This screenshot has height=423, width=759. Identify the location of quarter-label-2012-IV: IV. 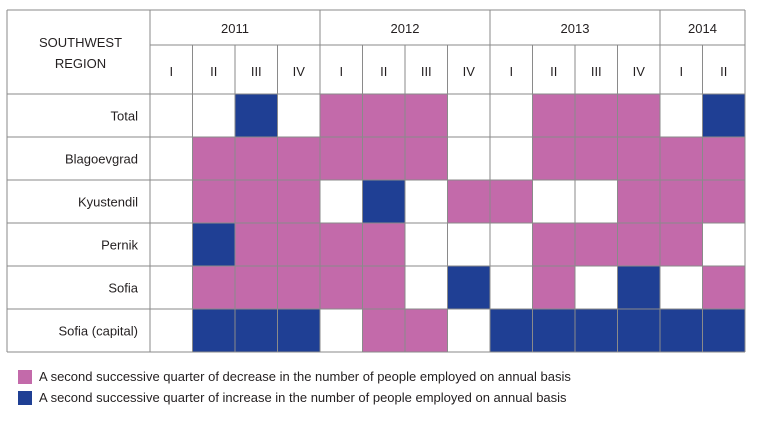
(469, 71).